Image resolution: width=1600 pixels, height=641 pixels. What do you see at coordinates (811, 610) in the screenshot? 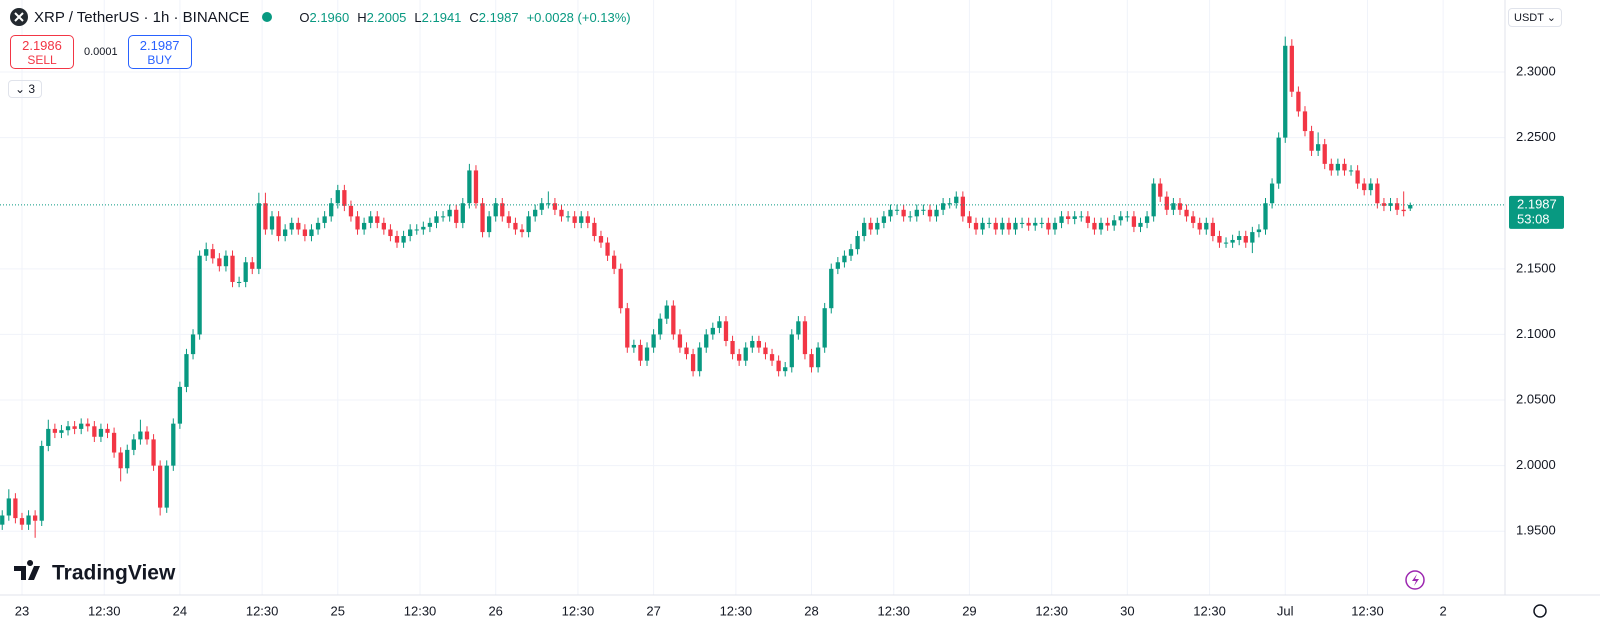
I see `x-tick-label: 28` at bounding box center [811, 610].